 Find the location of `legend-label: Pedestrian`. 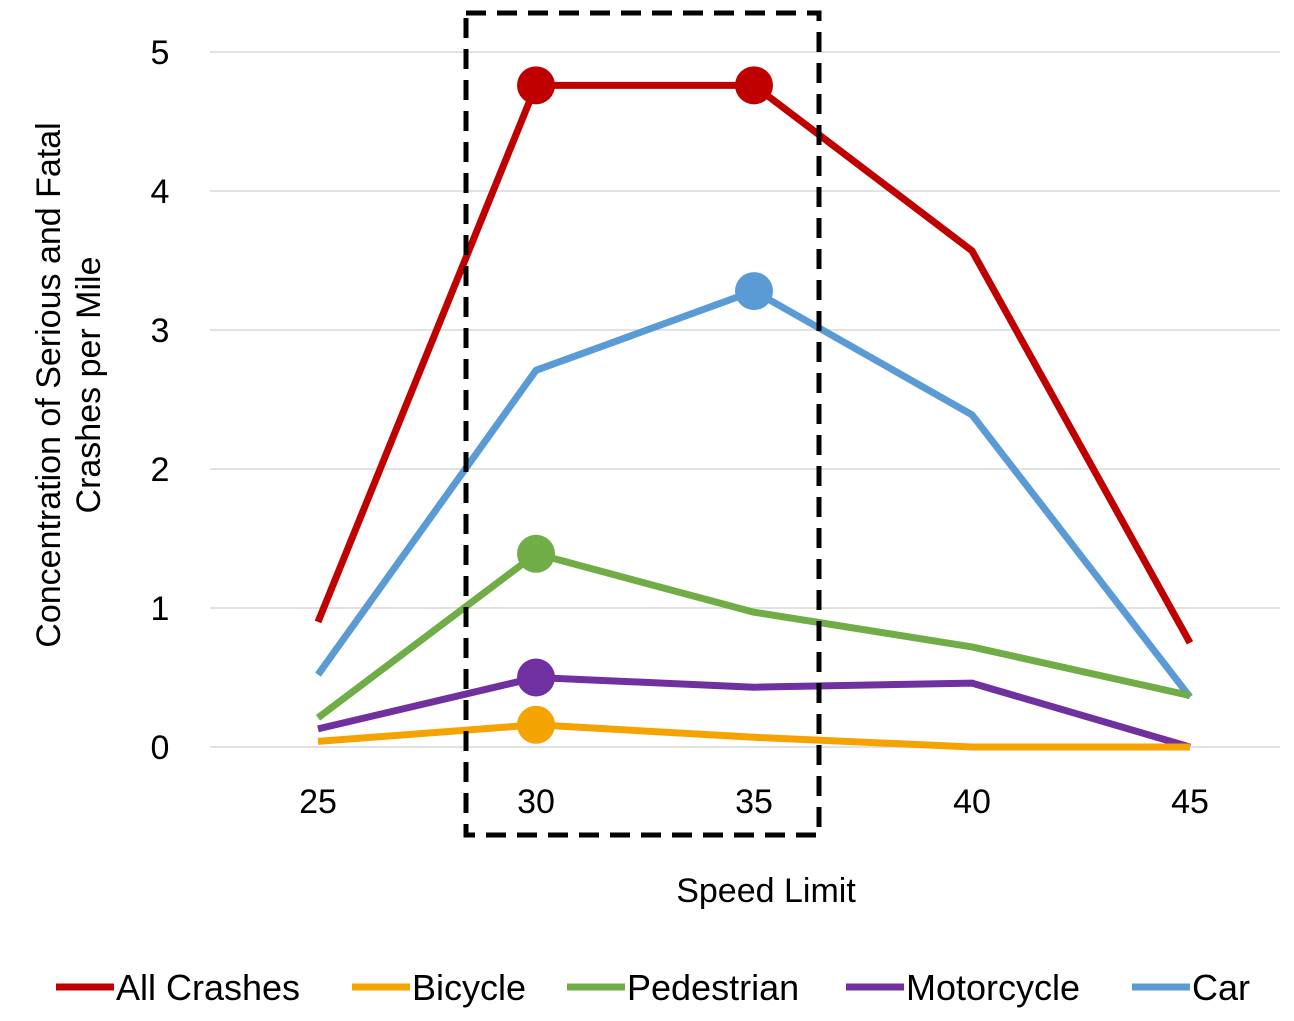

legend-label: Pedestrian is located at coordinates (713, 987).